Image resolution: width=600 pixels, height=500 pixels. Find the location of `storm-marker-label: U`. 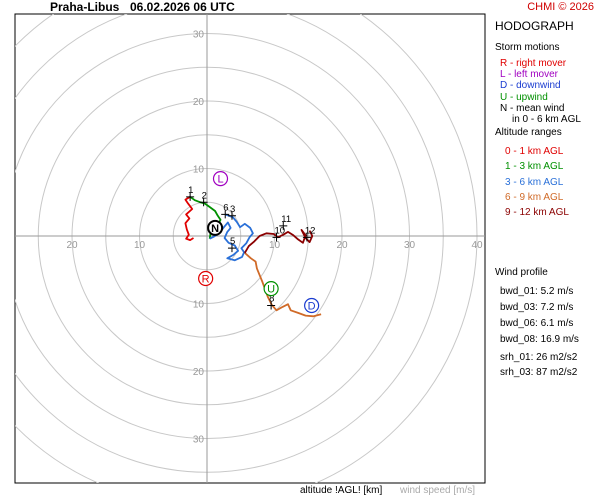

storm-marker-label: U is located at coordinates (271, 290).